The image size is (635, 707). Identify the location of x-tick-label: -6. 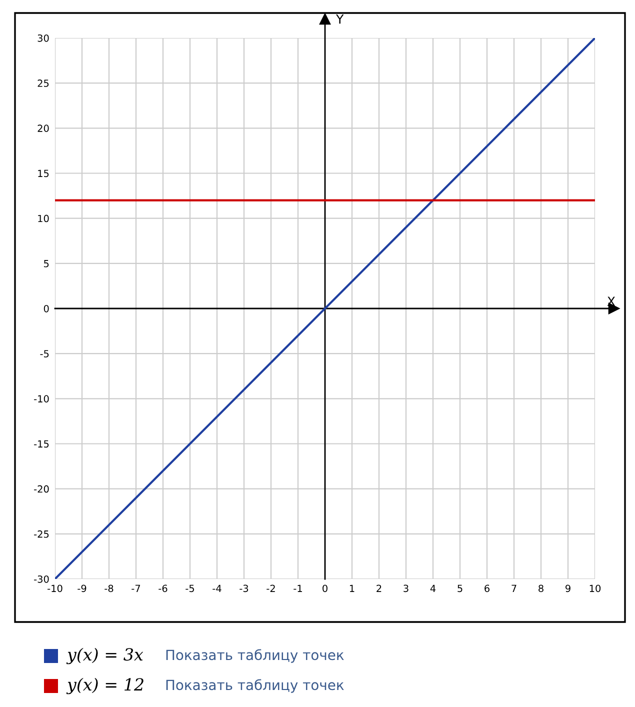
(163, 588).